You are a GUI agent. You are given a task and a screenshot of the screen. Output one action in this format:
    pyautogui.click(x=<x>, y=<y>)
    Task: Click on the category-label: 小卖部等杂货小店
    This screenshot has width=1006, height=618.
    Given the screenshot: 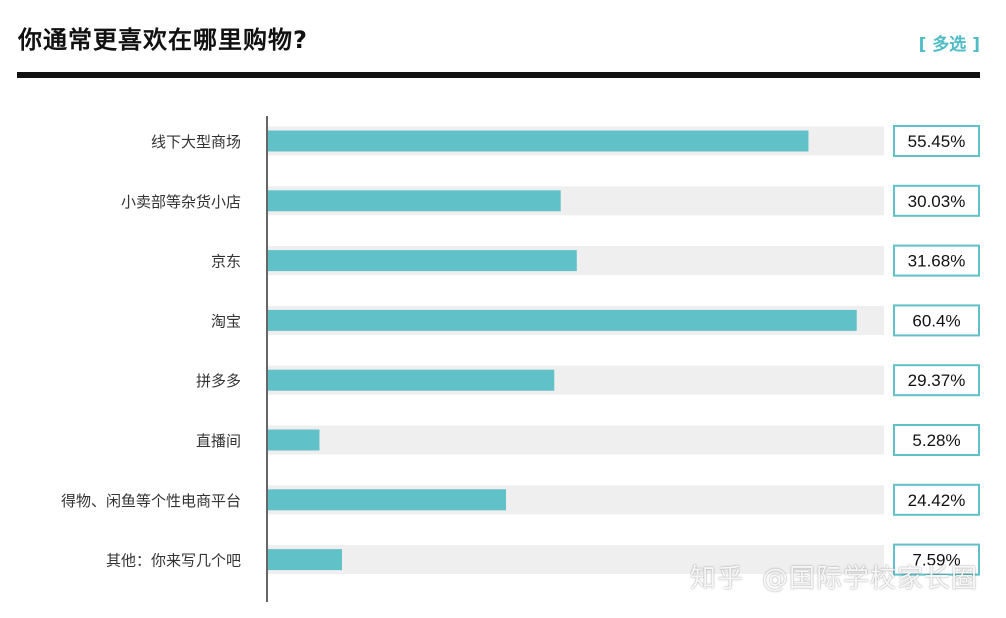 What is the action you would take?
    pyautogui.click(x=181, y=202)
    